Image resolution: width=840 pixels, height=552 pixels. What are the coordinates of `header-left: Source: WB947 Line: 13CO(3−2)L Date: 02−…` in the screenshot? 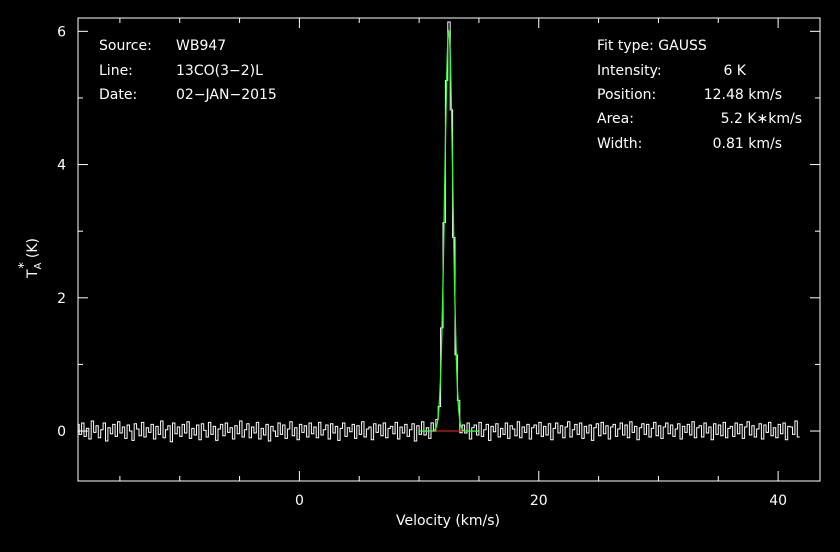 It's located at (188, 70).